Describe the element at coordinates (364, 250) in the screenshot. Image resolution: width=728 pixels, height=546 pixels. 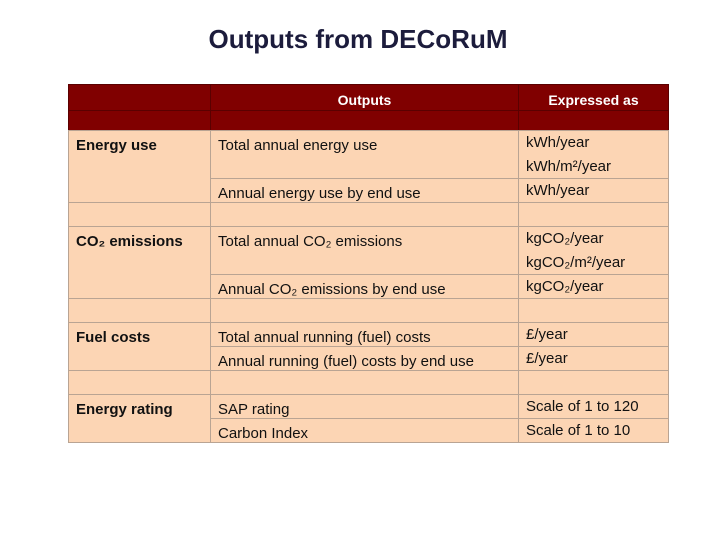
I see `output-cell: Total annual CO₂ emissions` at that location.